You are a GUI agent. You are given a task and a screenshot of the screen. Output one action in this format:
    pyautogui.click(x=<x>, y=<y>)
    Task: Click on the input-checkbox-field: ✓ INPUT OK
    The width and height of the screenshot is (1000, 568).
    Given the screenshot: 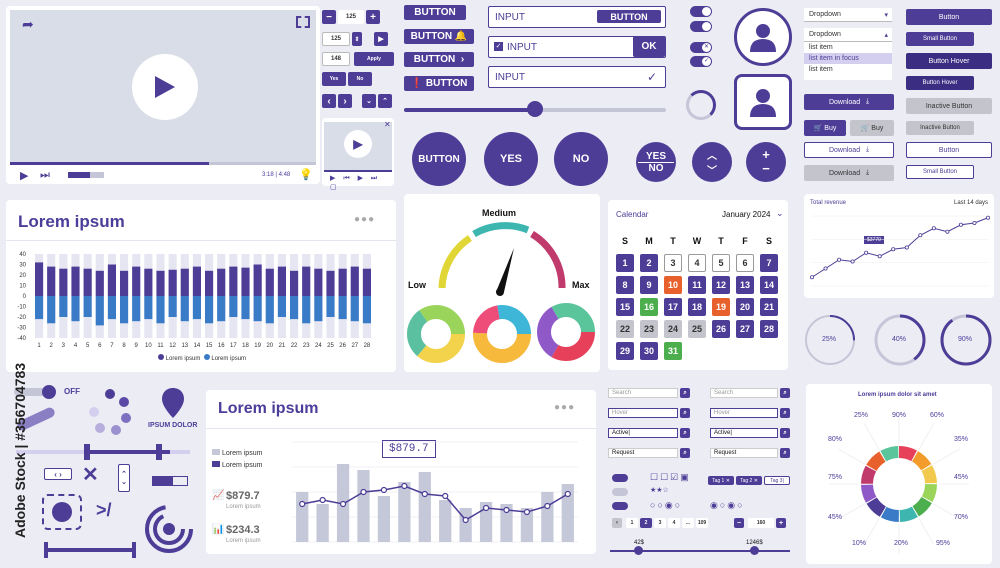 What is the action you would take?
    pyautogui.click(x=577, y=47)
    